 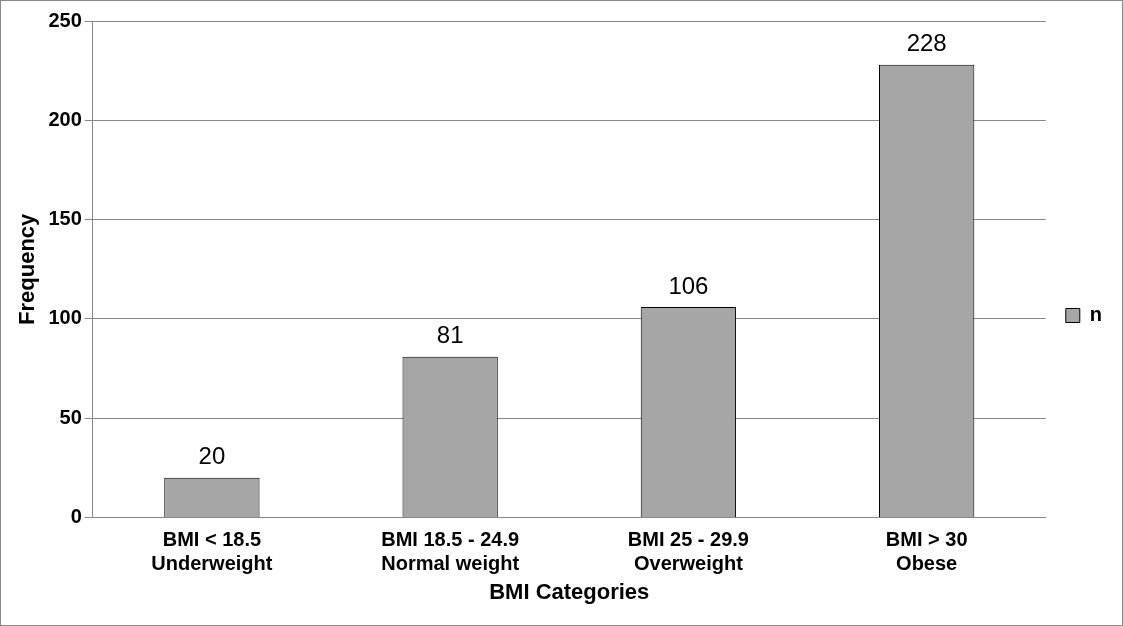 I want to click on y-axis-title: Frequency, so click(x=27, y=268).